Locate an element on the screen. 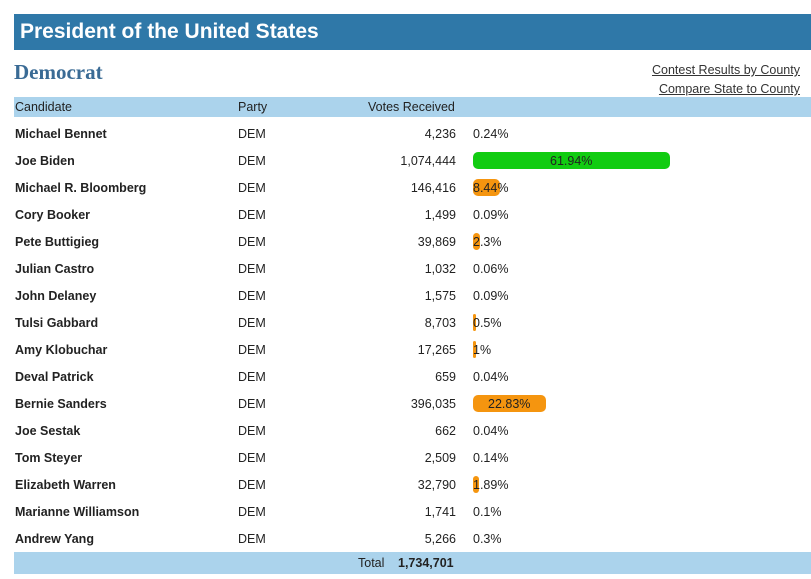 The width and height of the screenshot is (811, 579). results-table-header: Candidate Party Votes Received is located at coordinates (412, 107).